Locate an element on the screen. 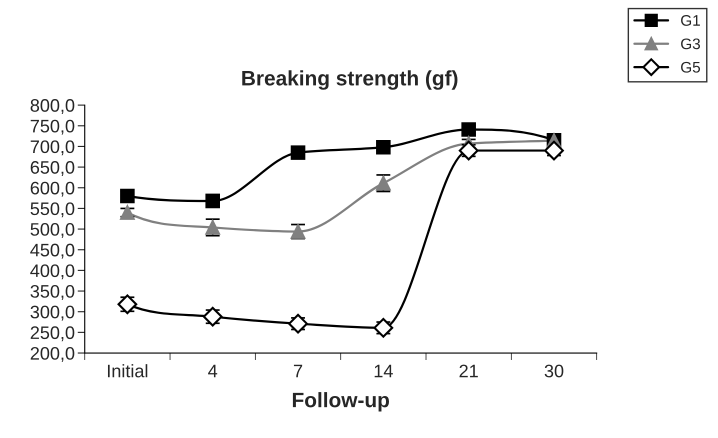 This screenshot has height=438, width=718. chart-title: Breaking strength (gf) is located at coordinates (350, 80).